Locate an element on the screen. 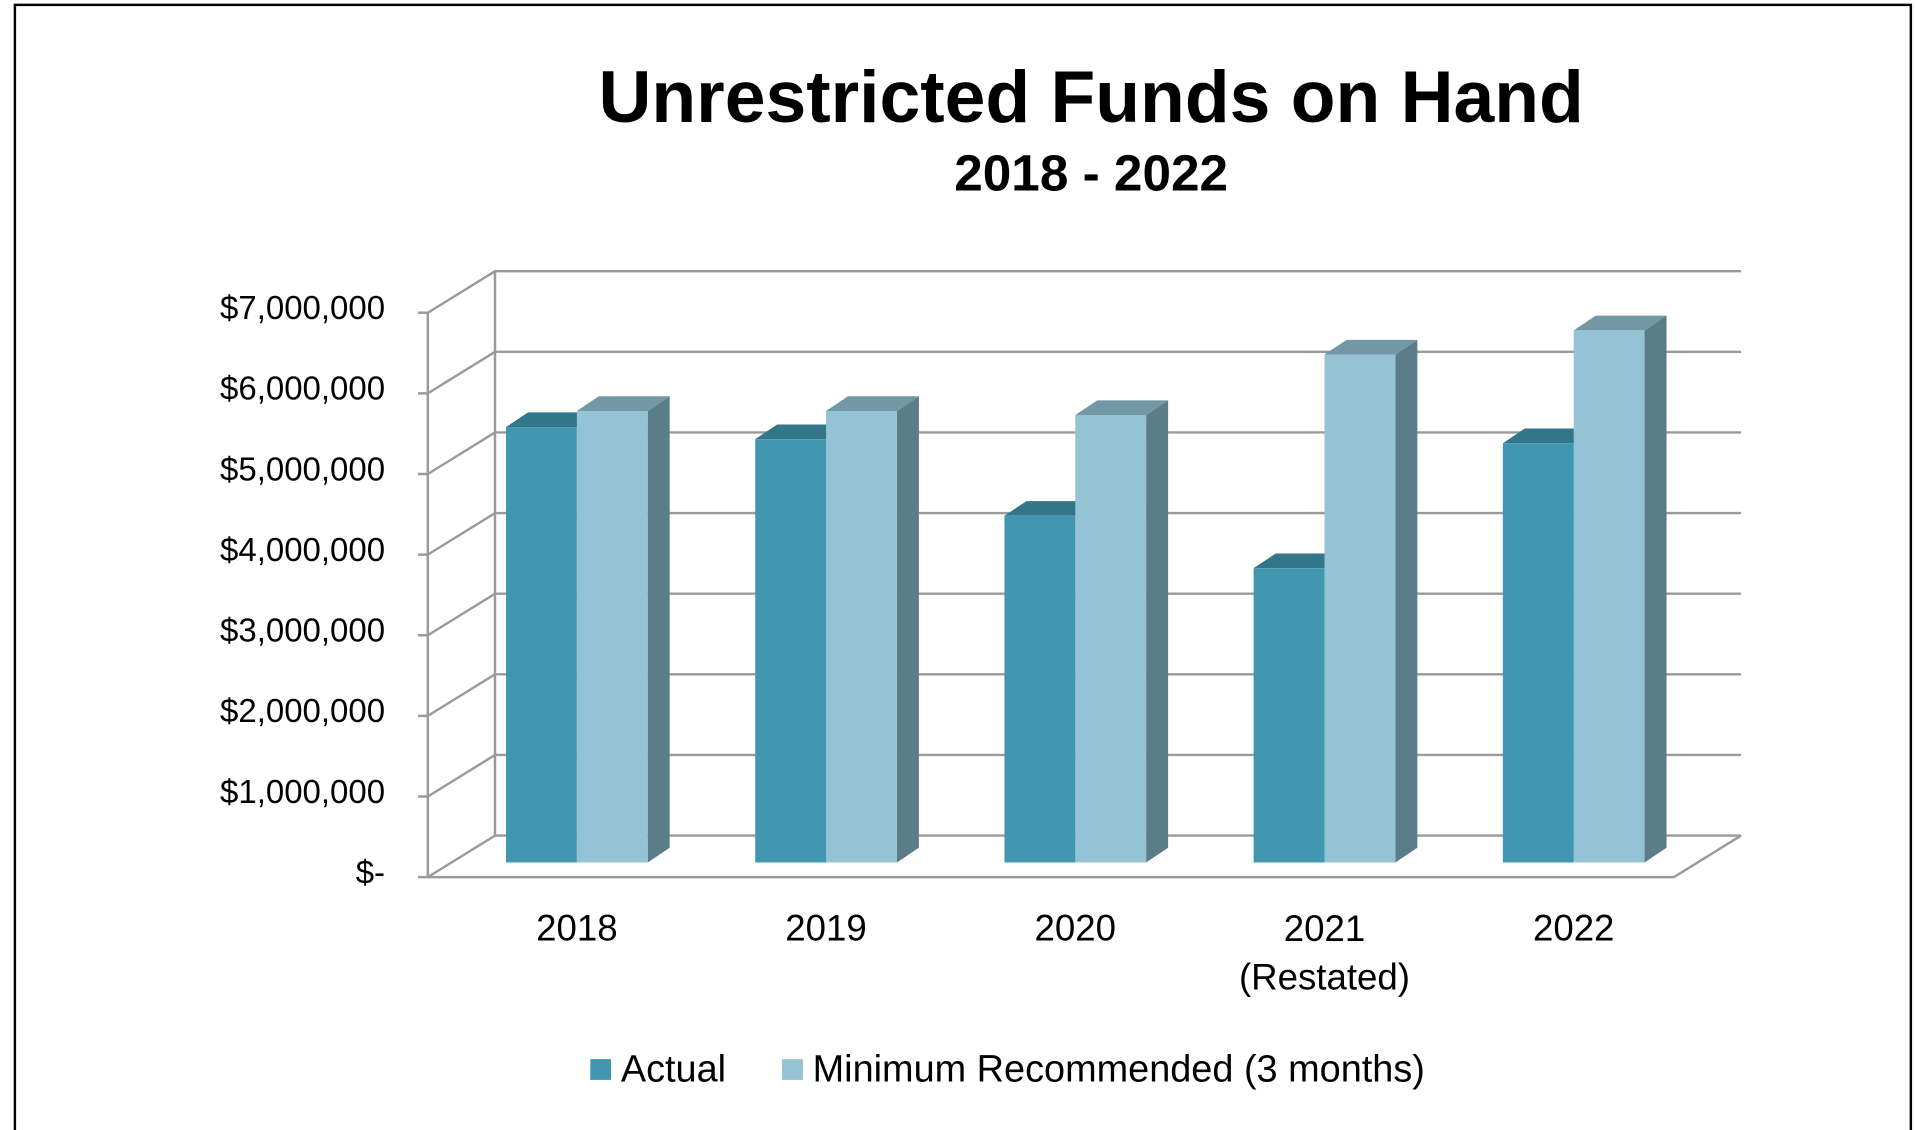 The height and width of the screenshot is (1130, 1916). y-tick-label: $6,000,000 is located at coordinates (302, 388).